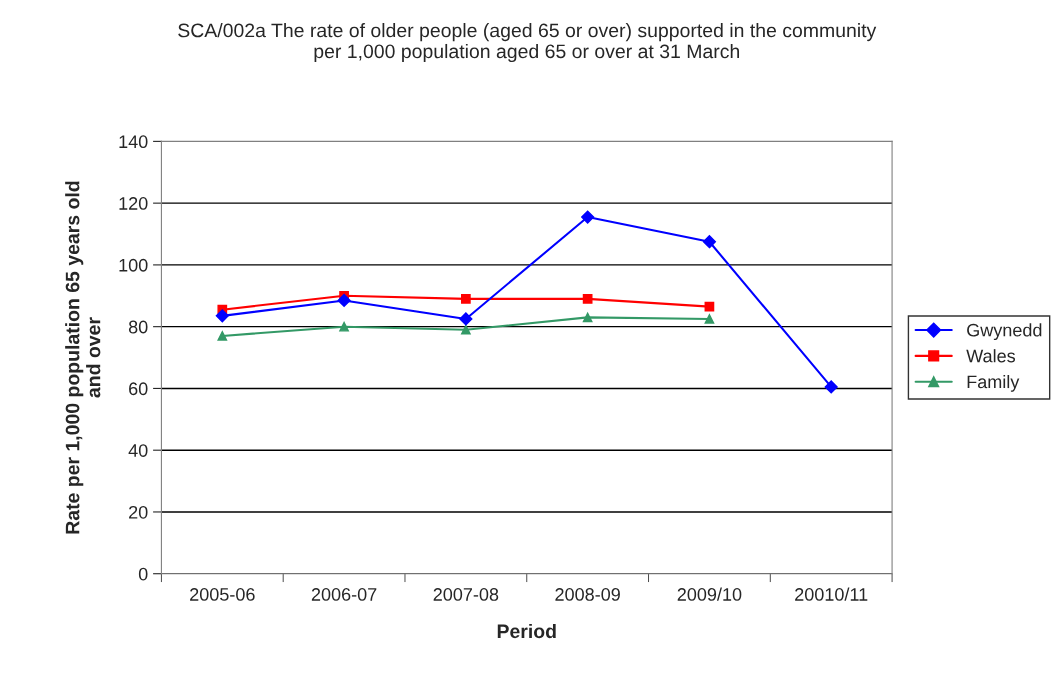 This screenshot has height=683, width=1062. What do you see at coordinates (138, 327) in the screenshot?
I see `y-tick-label: 80` at bounding box center [138, 327].